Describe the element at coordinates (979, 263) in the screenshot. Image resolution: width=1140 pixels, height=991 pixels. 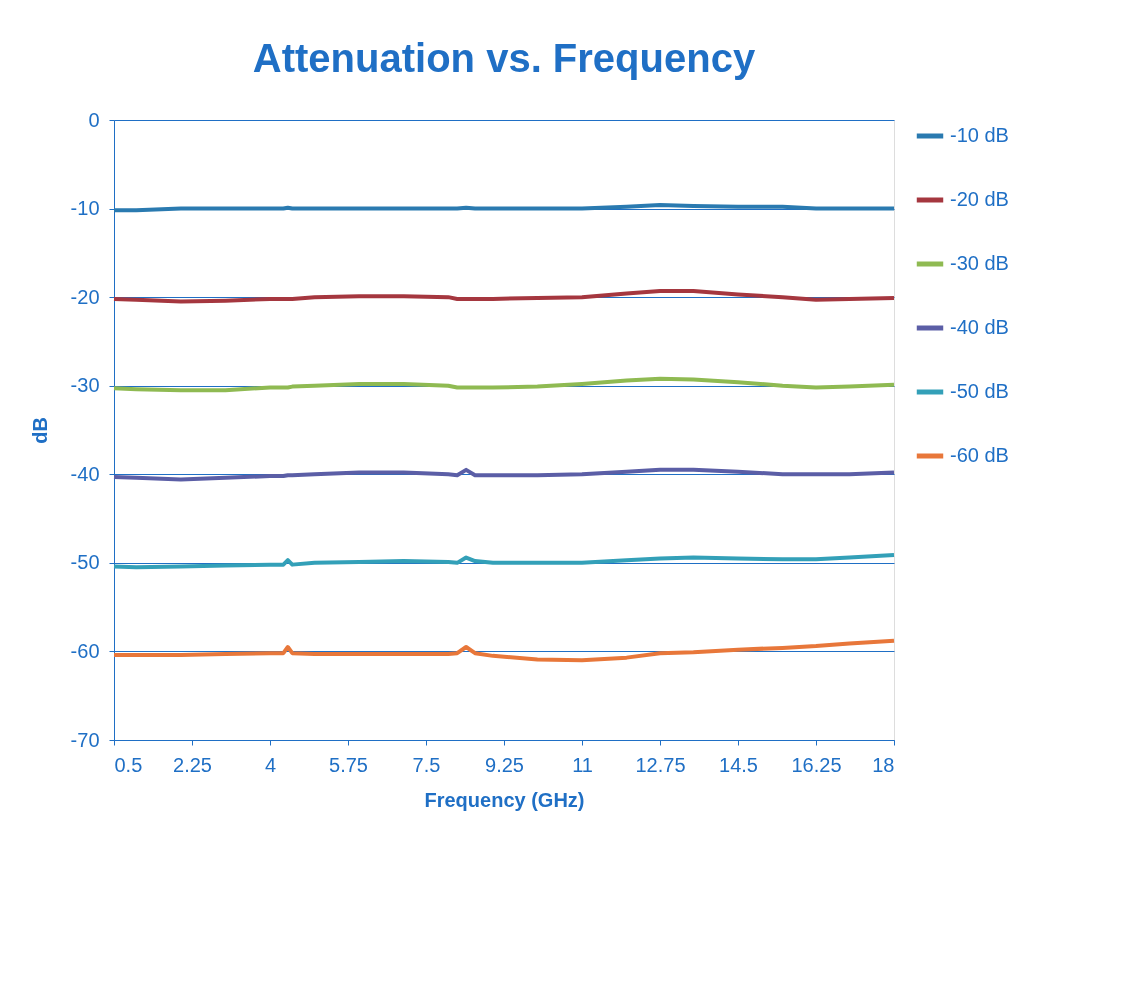
I see `legend-label: -30 dB` at that location.